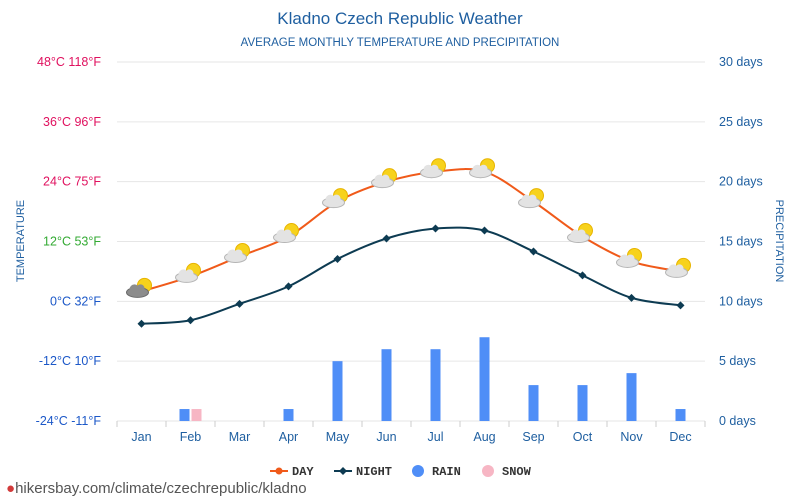 The image size is (800, 500). I want to click on left-tick-label: 0°C 32°F, so click(75, 301).